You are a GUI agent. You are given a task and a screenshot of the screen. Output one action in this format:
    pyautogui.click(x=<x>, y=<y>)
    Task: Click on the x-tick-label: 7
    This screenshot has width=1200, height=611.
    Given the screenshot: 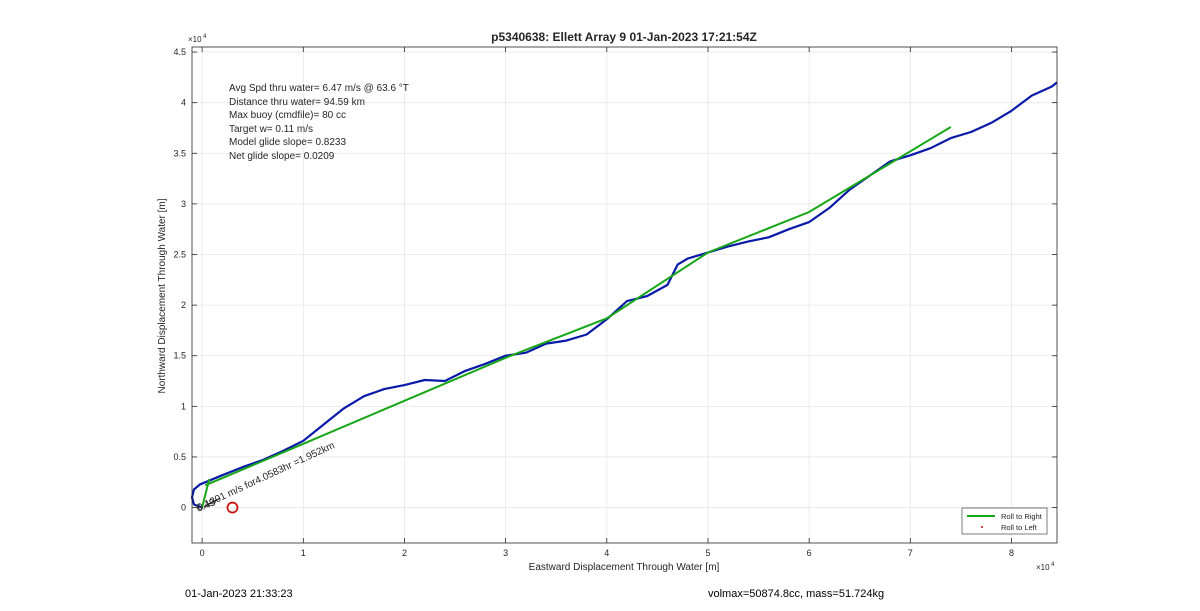 What is the action you would take?
    pyautogui.click(x=910, y=553)
    